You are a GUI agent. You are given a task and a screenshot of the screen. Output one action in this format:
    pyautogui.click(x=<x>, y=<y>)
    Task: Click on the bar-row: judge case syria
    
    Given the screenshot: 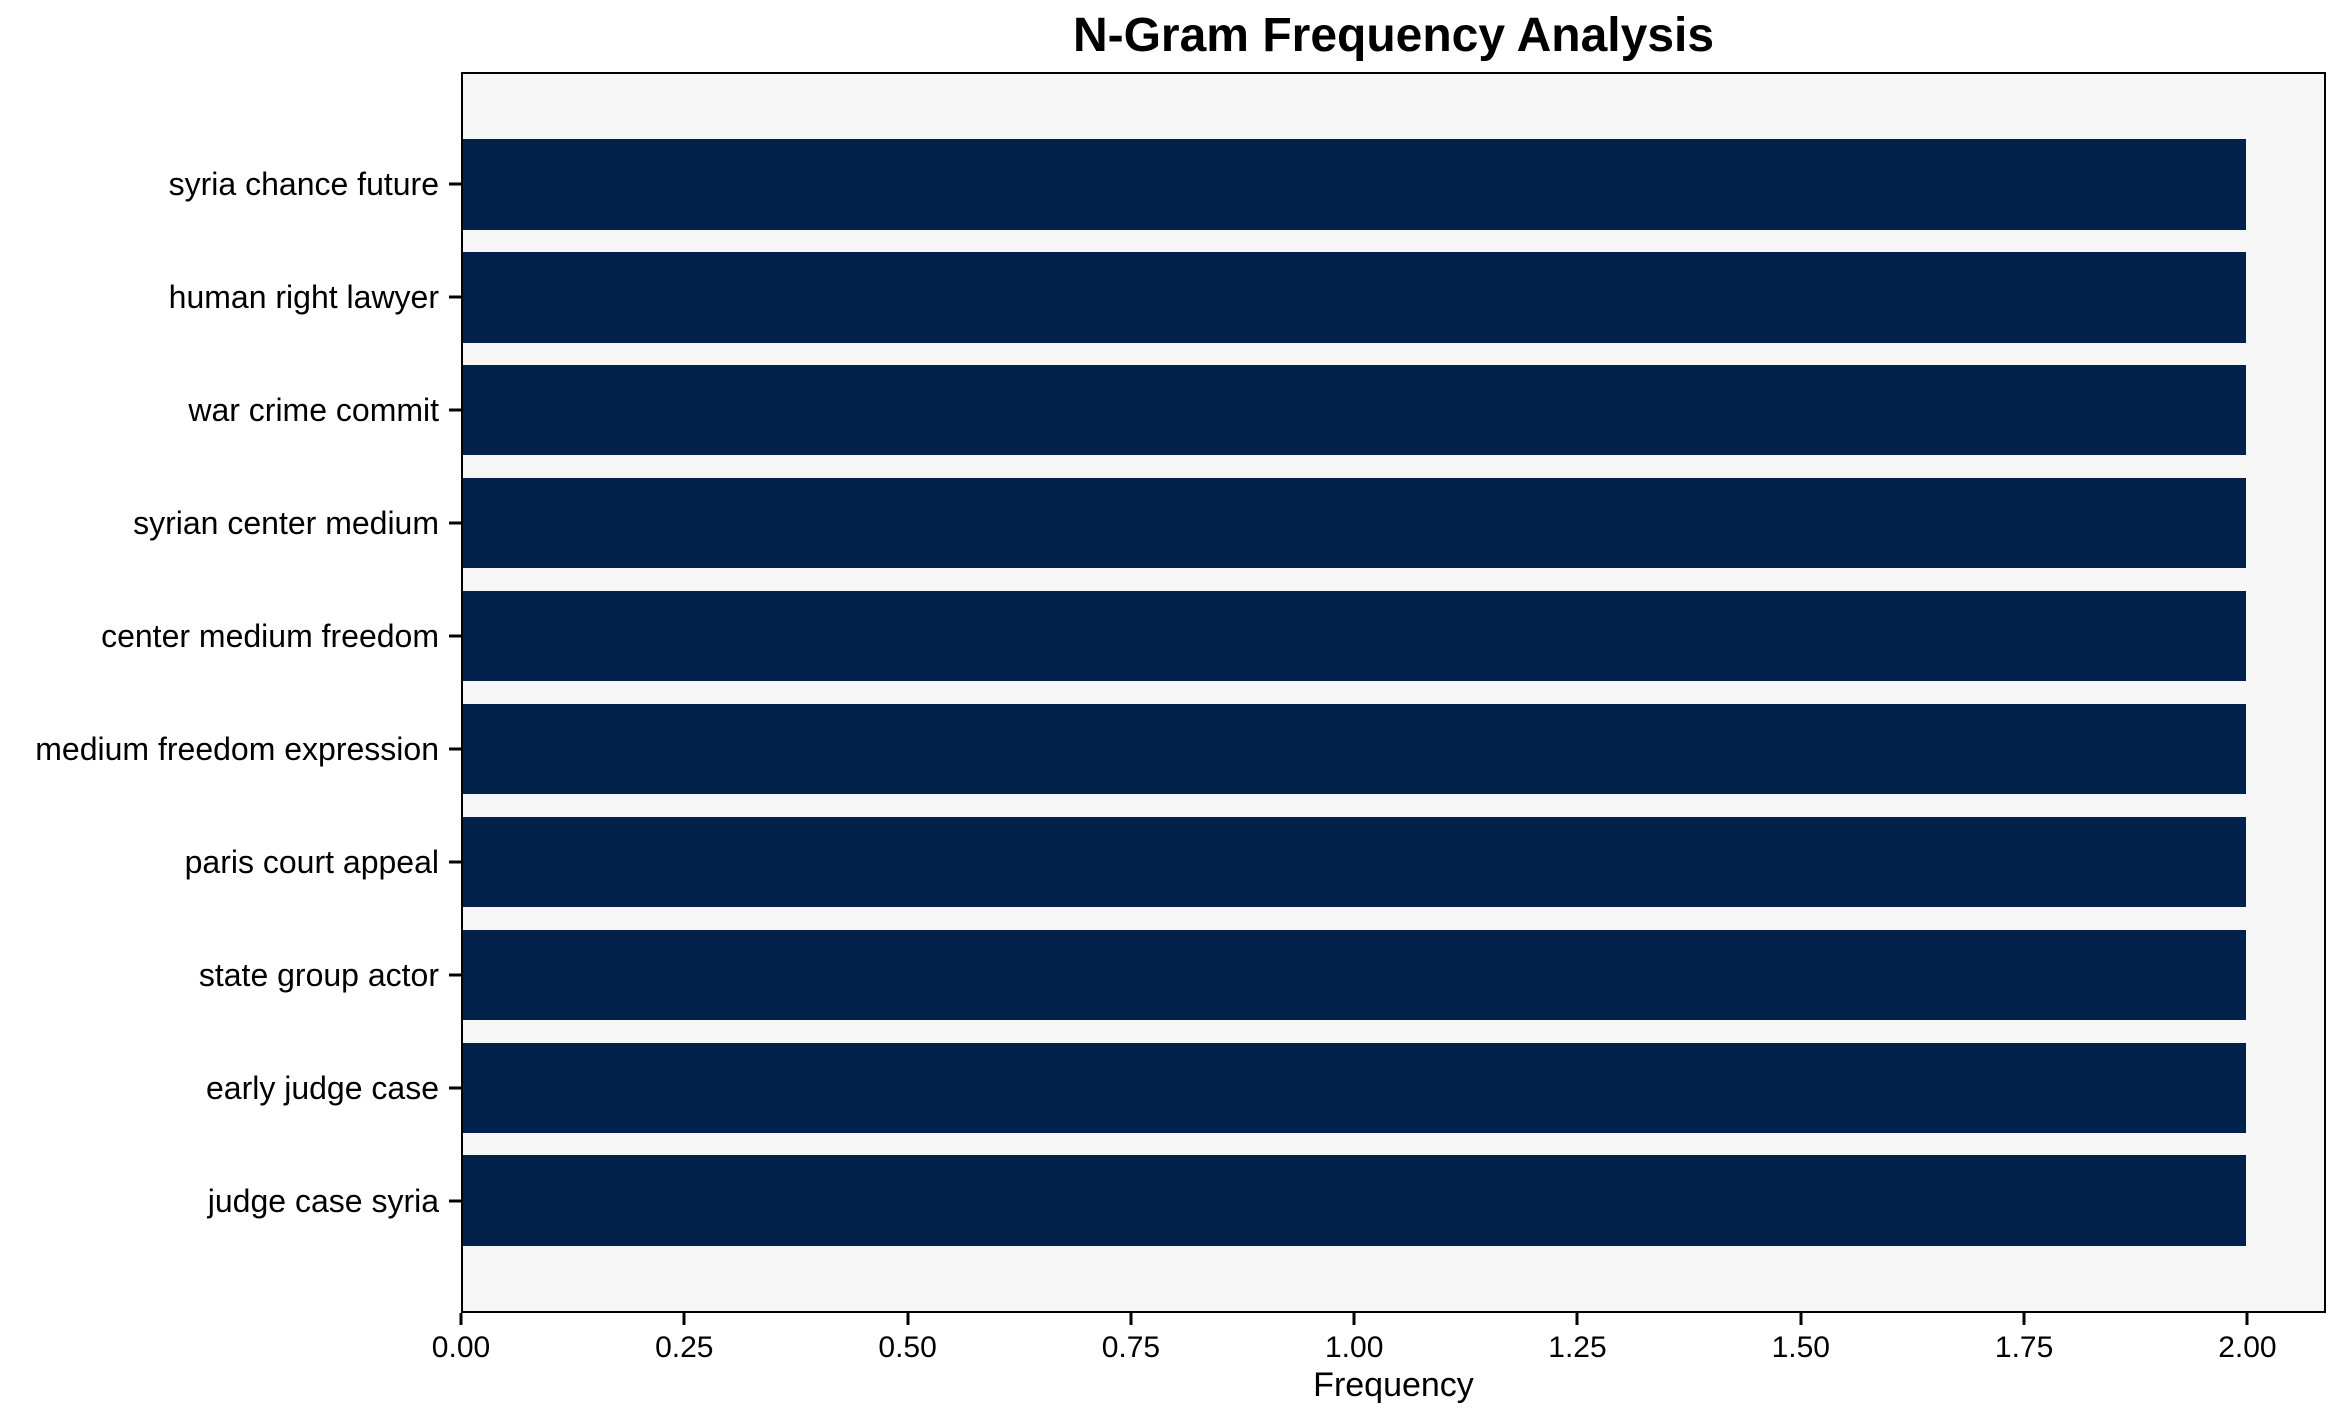 What is the action you would take?
    pyautogui.click(x=1266, y=1200)
    